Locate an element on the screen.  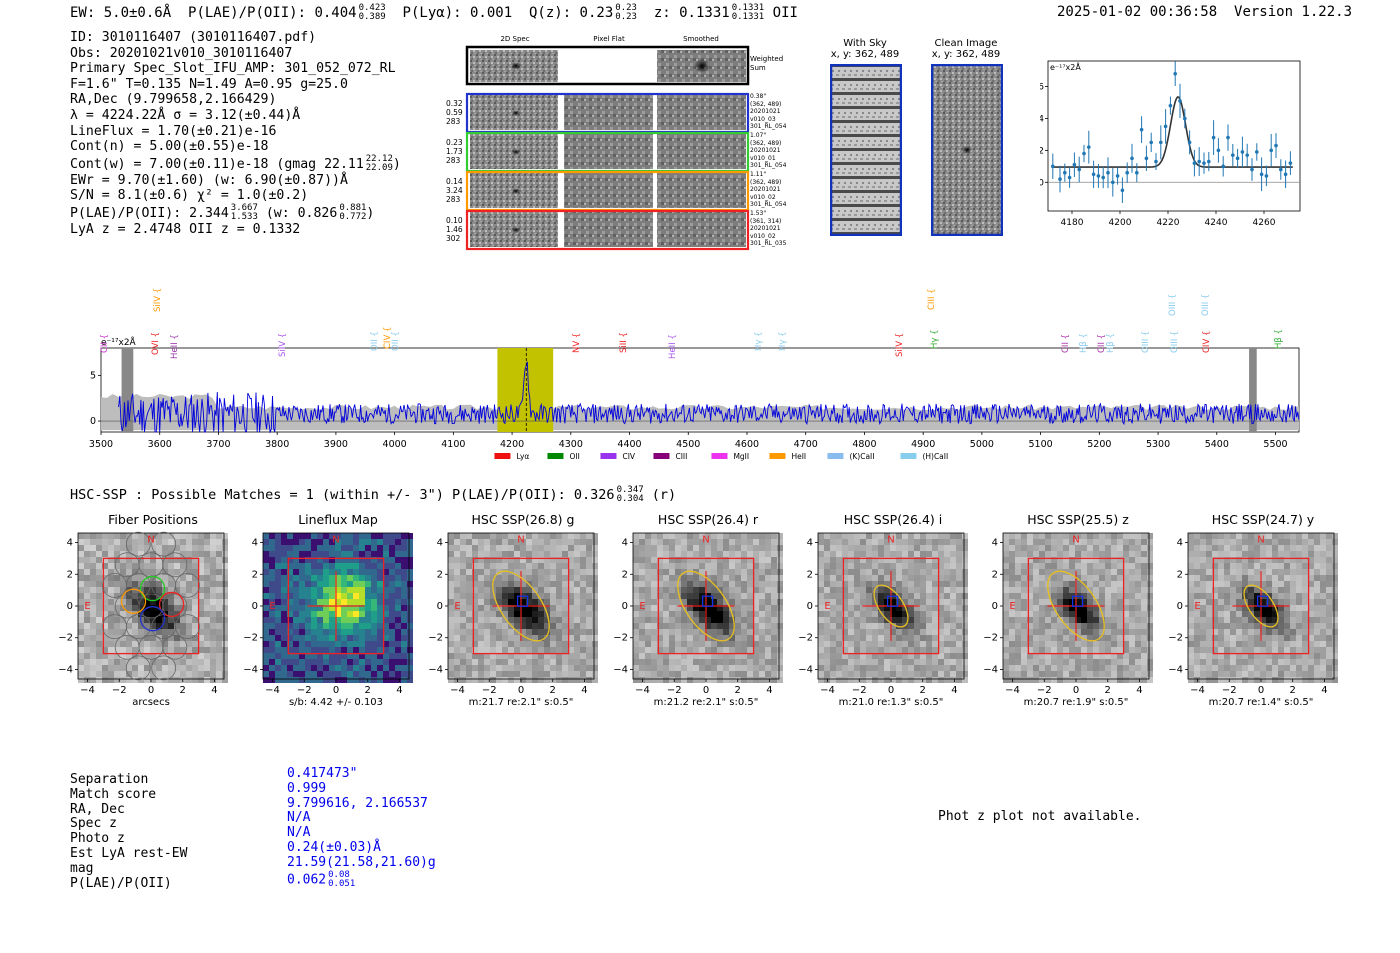
hsc-ytick-label: 4 is located at coordinates (70, 543).